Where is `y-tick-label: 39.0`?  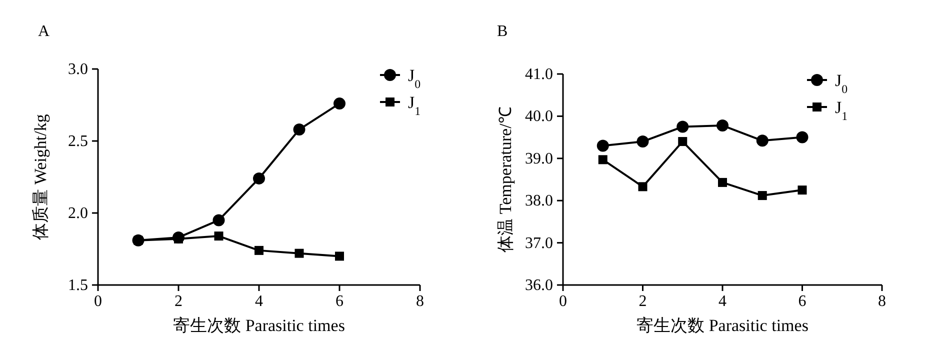 y-tick-label: 39.0 is located at coordinates (539, 159).